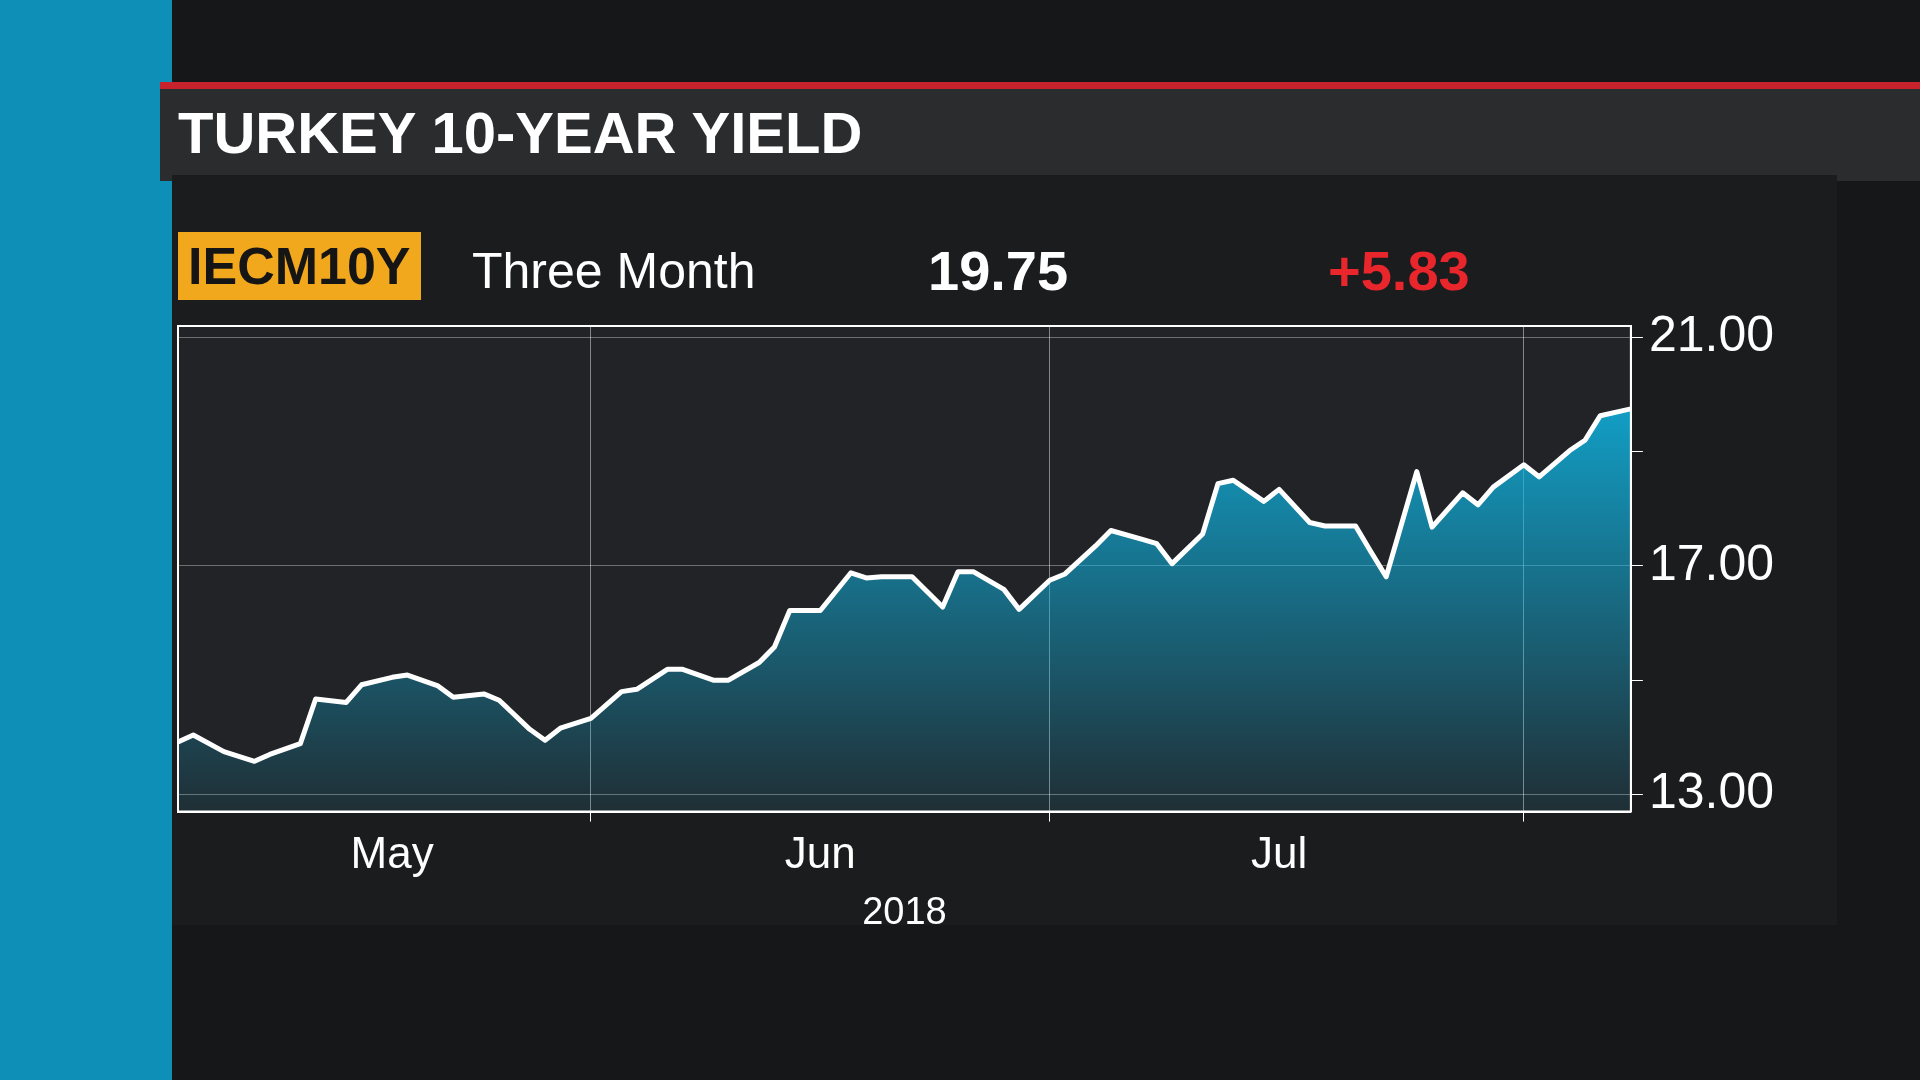  What do you see at coordinates (392, 853) in the screenshot?
I see `x-tick-label: May` at bounding box center [392, 853].